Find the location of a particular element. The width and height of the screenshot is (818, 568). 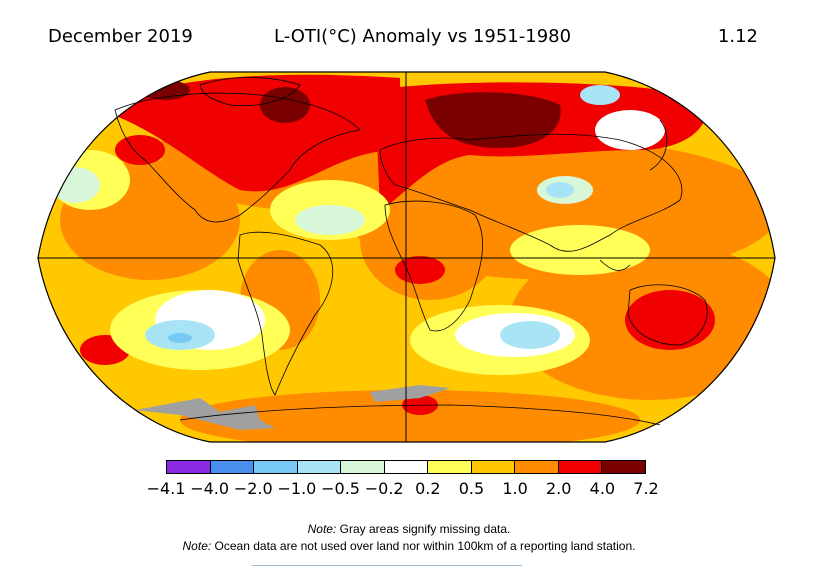

note2-label: Note: is located at coordinates (197, 546).